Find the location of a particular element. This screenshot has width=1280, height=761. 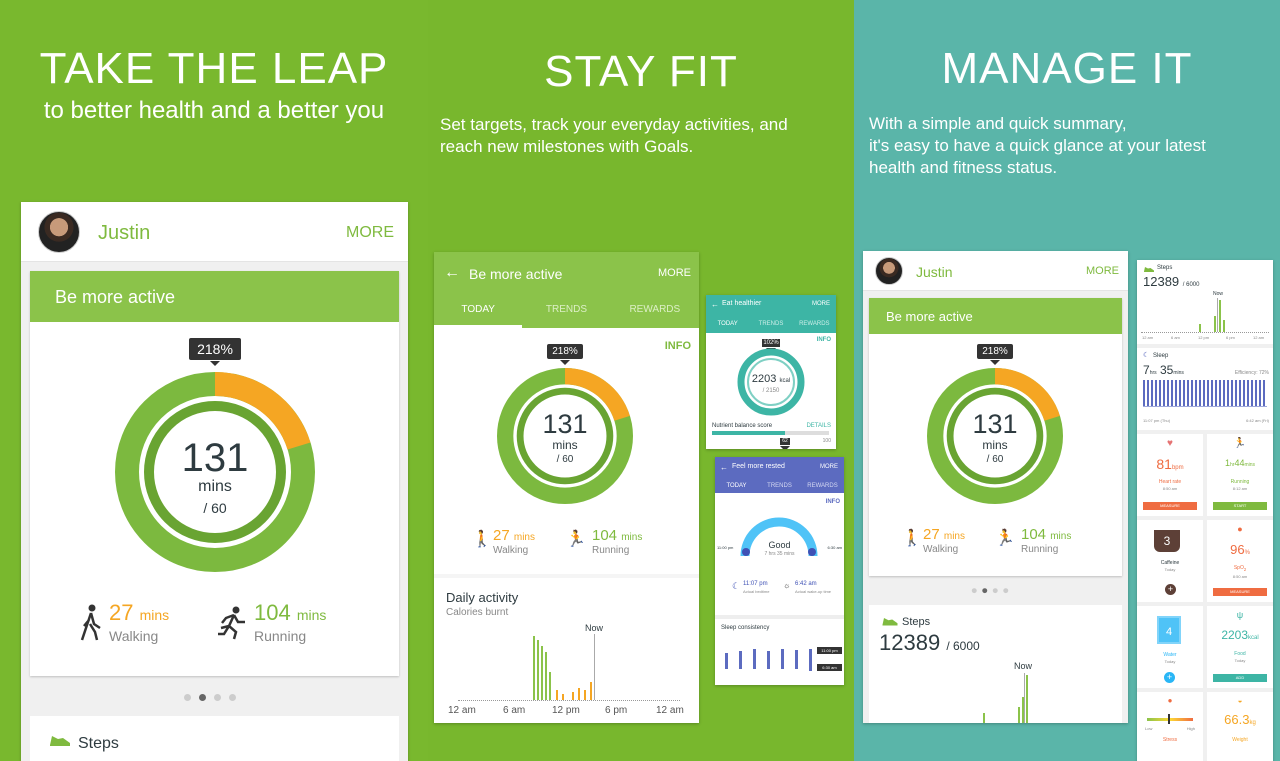

drop-icon: ● is located at coordinates (1240, 529).